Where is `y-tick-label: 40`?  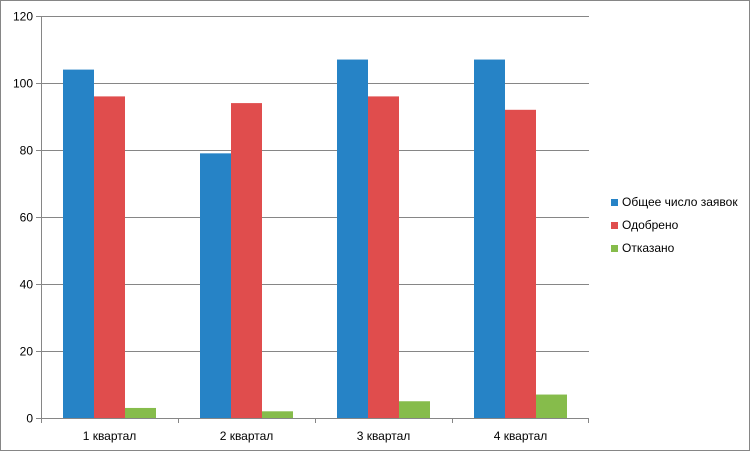
y-tick-label: 40 is located at coordinates (27, 285).